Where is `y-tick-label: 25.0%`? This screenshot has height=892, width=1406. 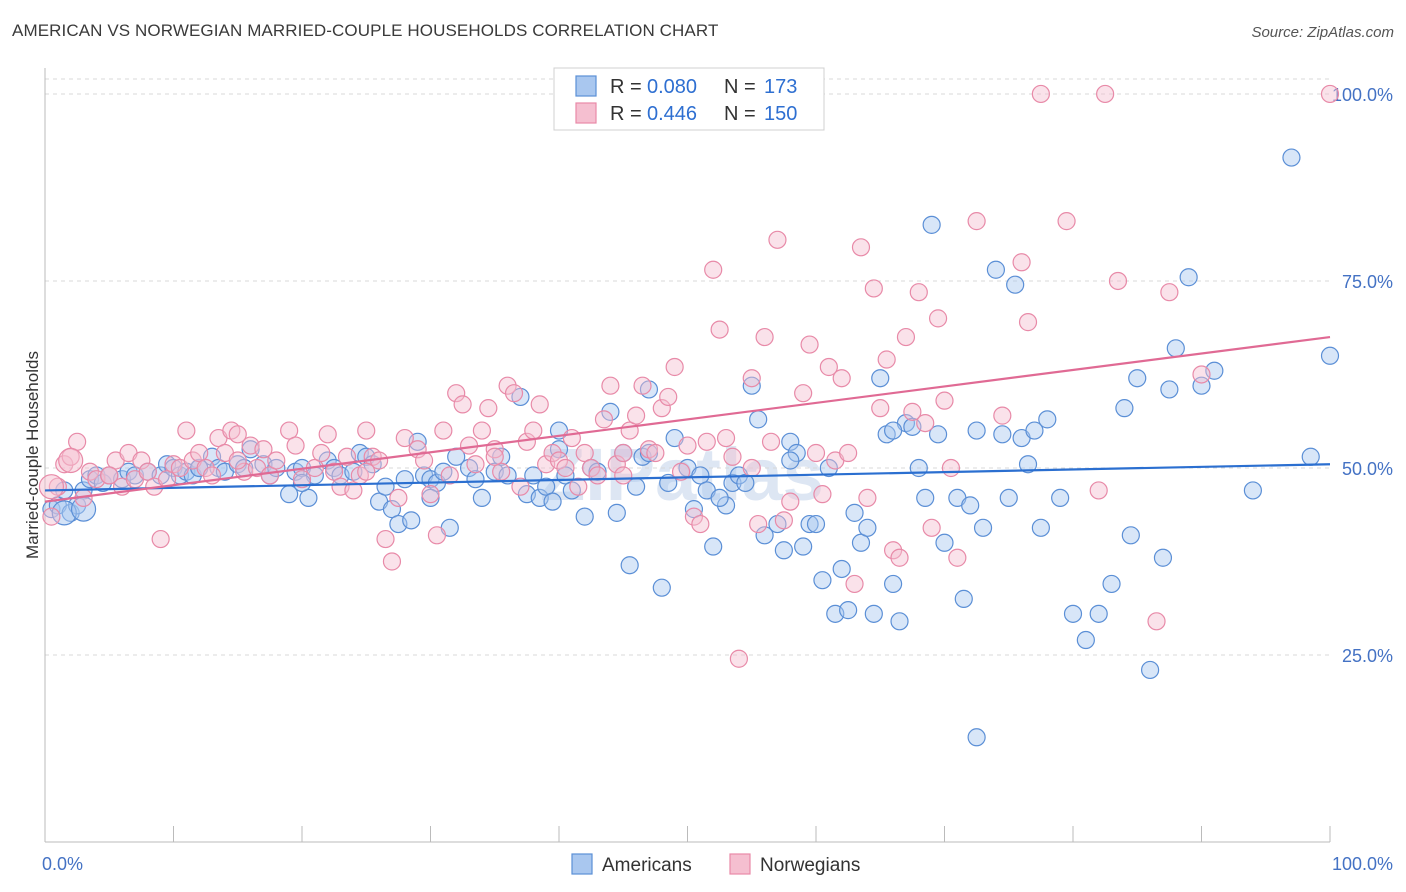 y-tick-label: 25.0% is located at coordinates (1367, 656).